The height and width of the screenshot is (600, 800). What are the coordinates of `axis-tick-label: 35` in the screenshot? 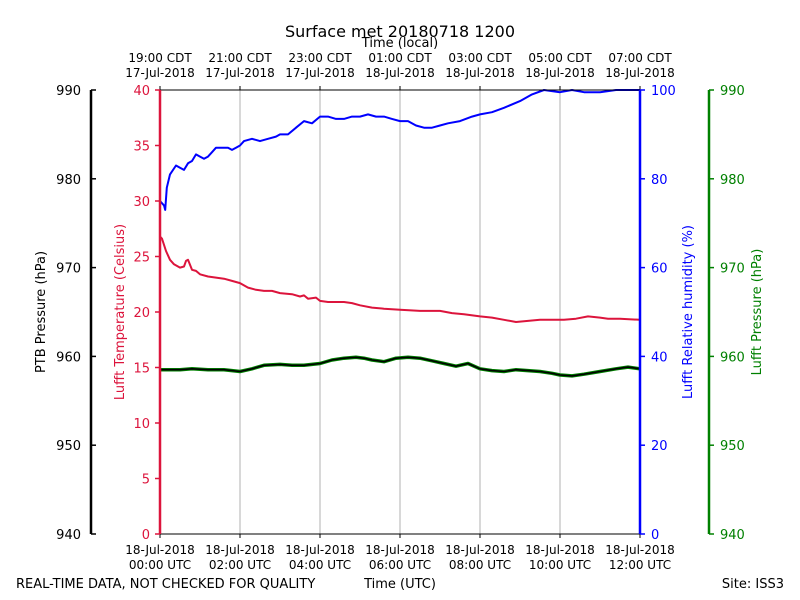 It's located at (141, 147).